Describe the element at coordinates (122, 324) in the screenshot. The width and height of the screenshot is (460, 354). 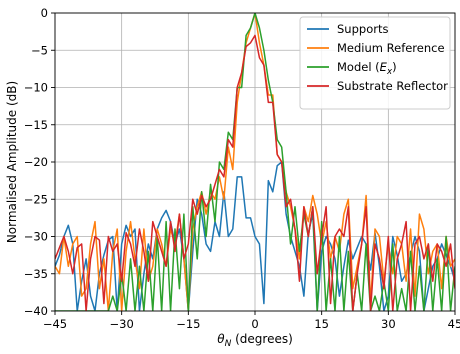
I see `x-tick-label: −30` at that location.